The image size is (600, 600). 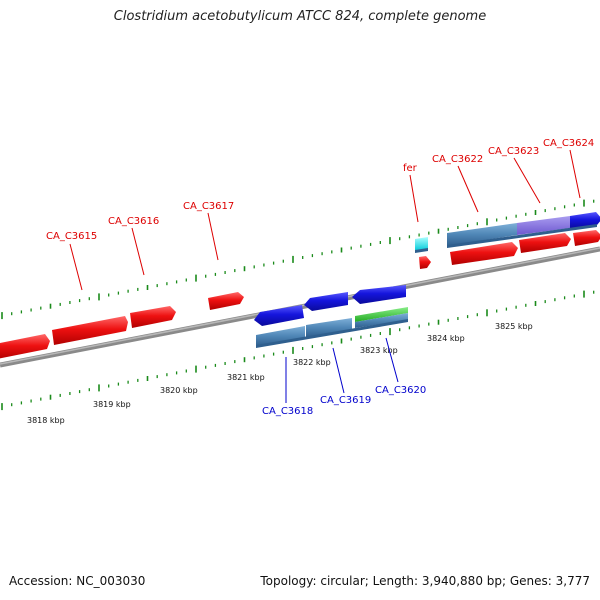 I want to click on scale-label: 3818 kbp, so click(x=46, y=420).